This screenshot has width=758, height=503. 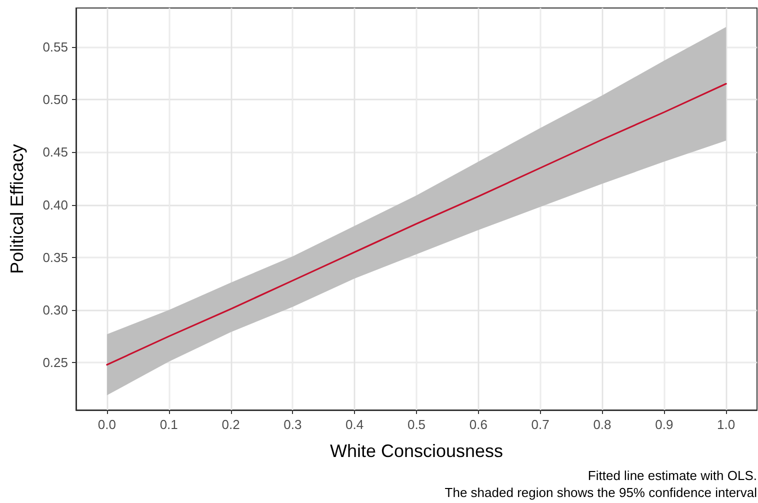 I want to click on x-tick-label: 0.8, so click(x=602, y=424).